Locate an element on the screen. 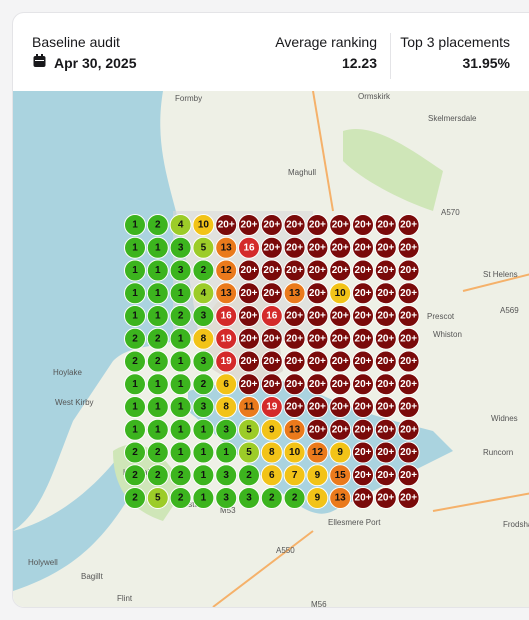  place-label: Maghull is located at coordinates (302, 172).